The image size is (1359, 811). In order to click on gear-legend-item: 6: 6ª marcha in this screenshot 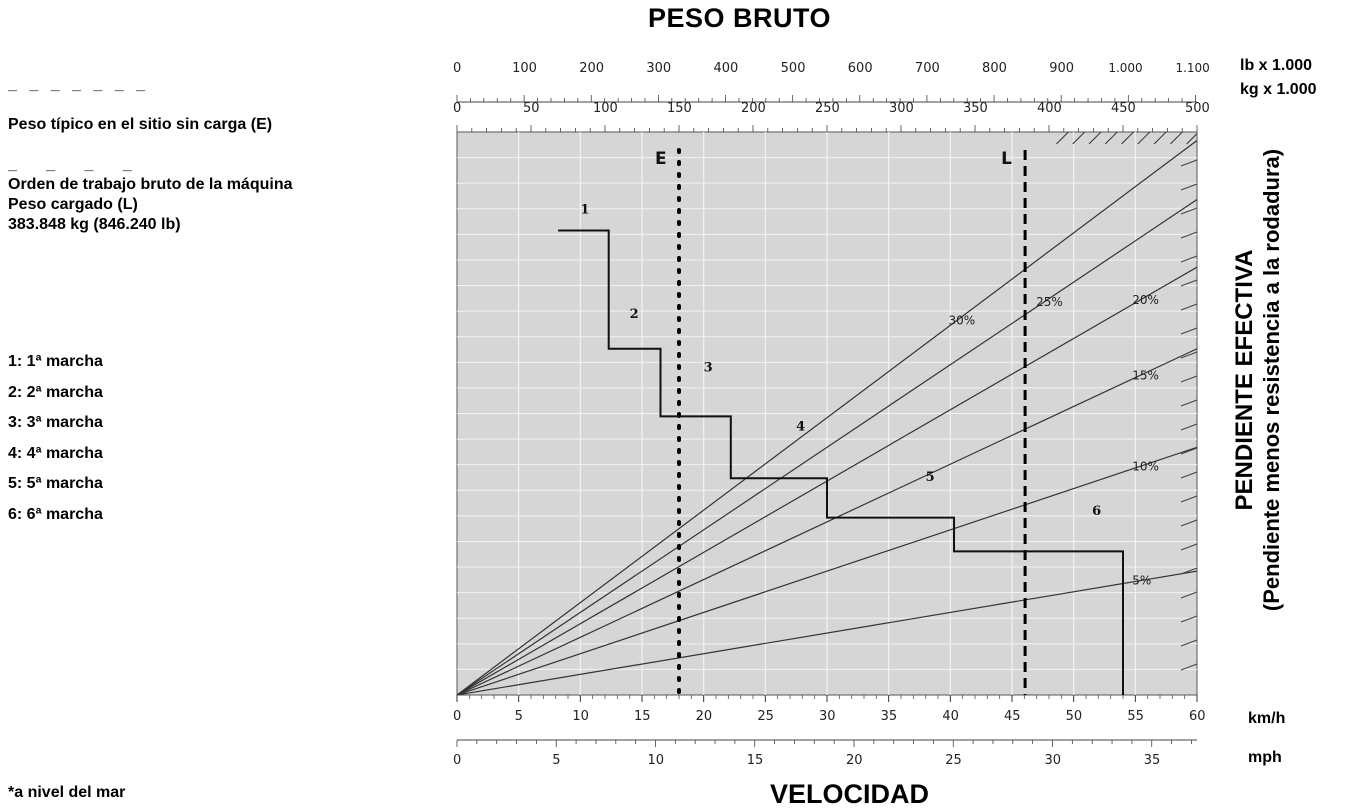, I will do `click(55, 514)`.